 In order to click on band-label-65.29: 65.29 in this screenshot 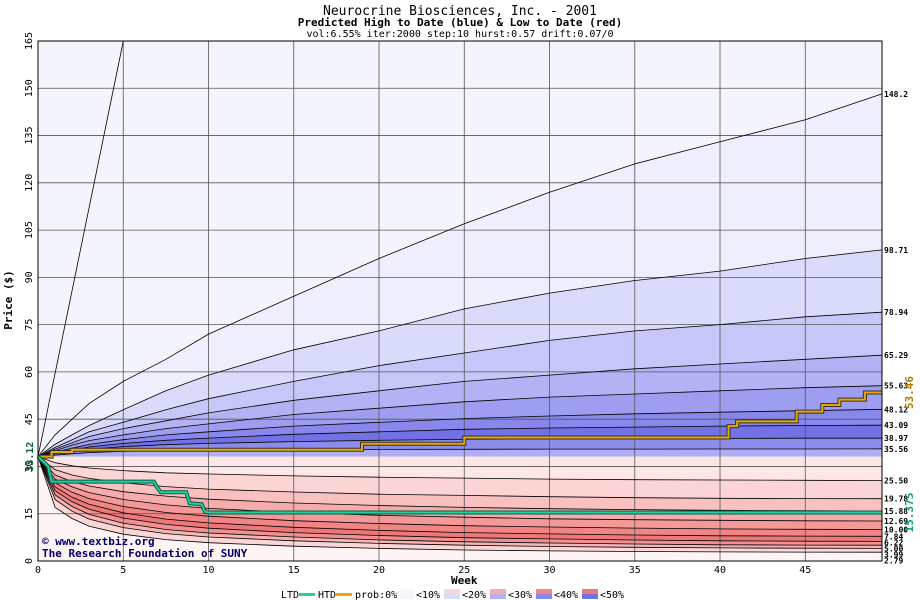, I will do `click(896, 355)`.